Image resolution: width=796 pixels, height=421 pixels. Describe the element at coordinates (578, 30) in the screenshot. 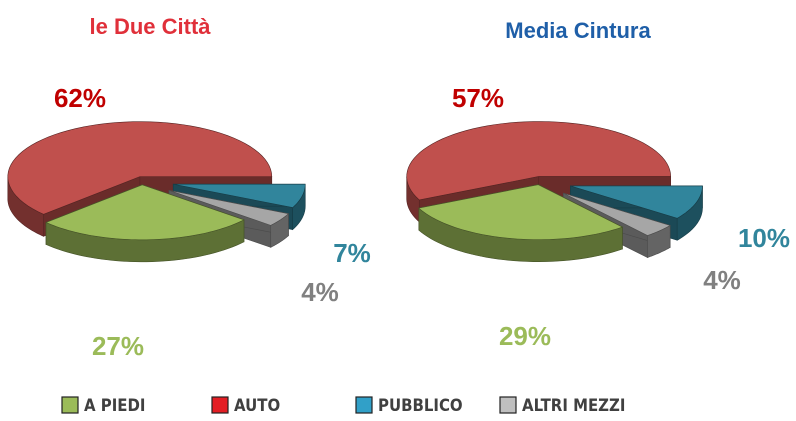

I see `chart-title: Media Cintura` at that location.